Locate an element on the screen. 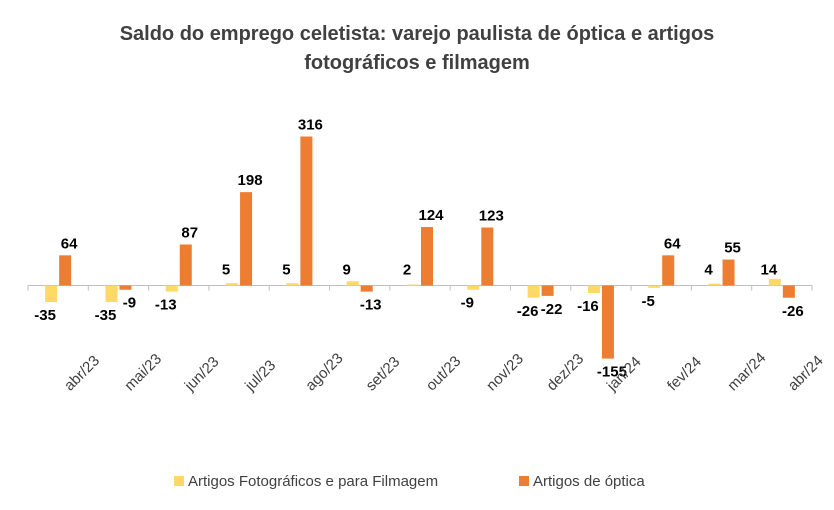 The height and width of the screenshot is (510, 834). x-tick-label: jul/23 is located at coordinates (260, 376).